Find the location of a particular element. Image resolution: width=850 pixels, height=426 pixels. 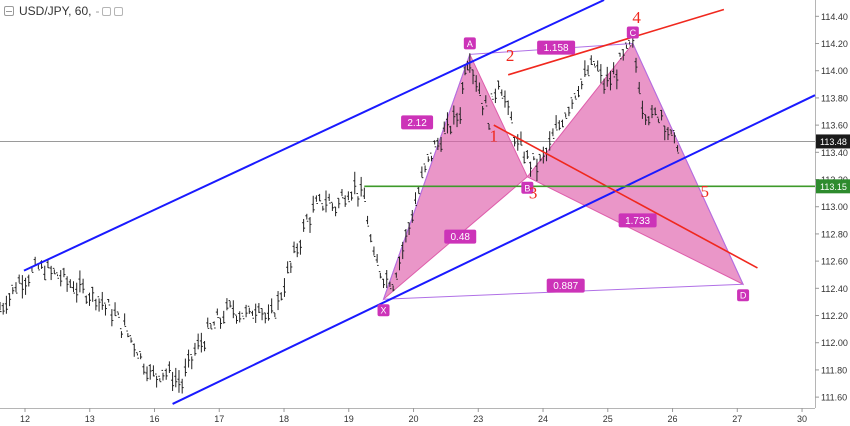

chart-header: USD/JPY, 60, - is located at coordinates (62, 11).